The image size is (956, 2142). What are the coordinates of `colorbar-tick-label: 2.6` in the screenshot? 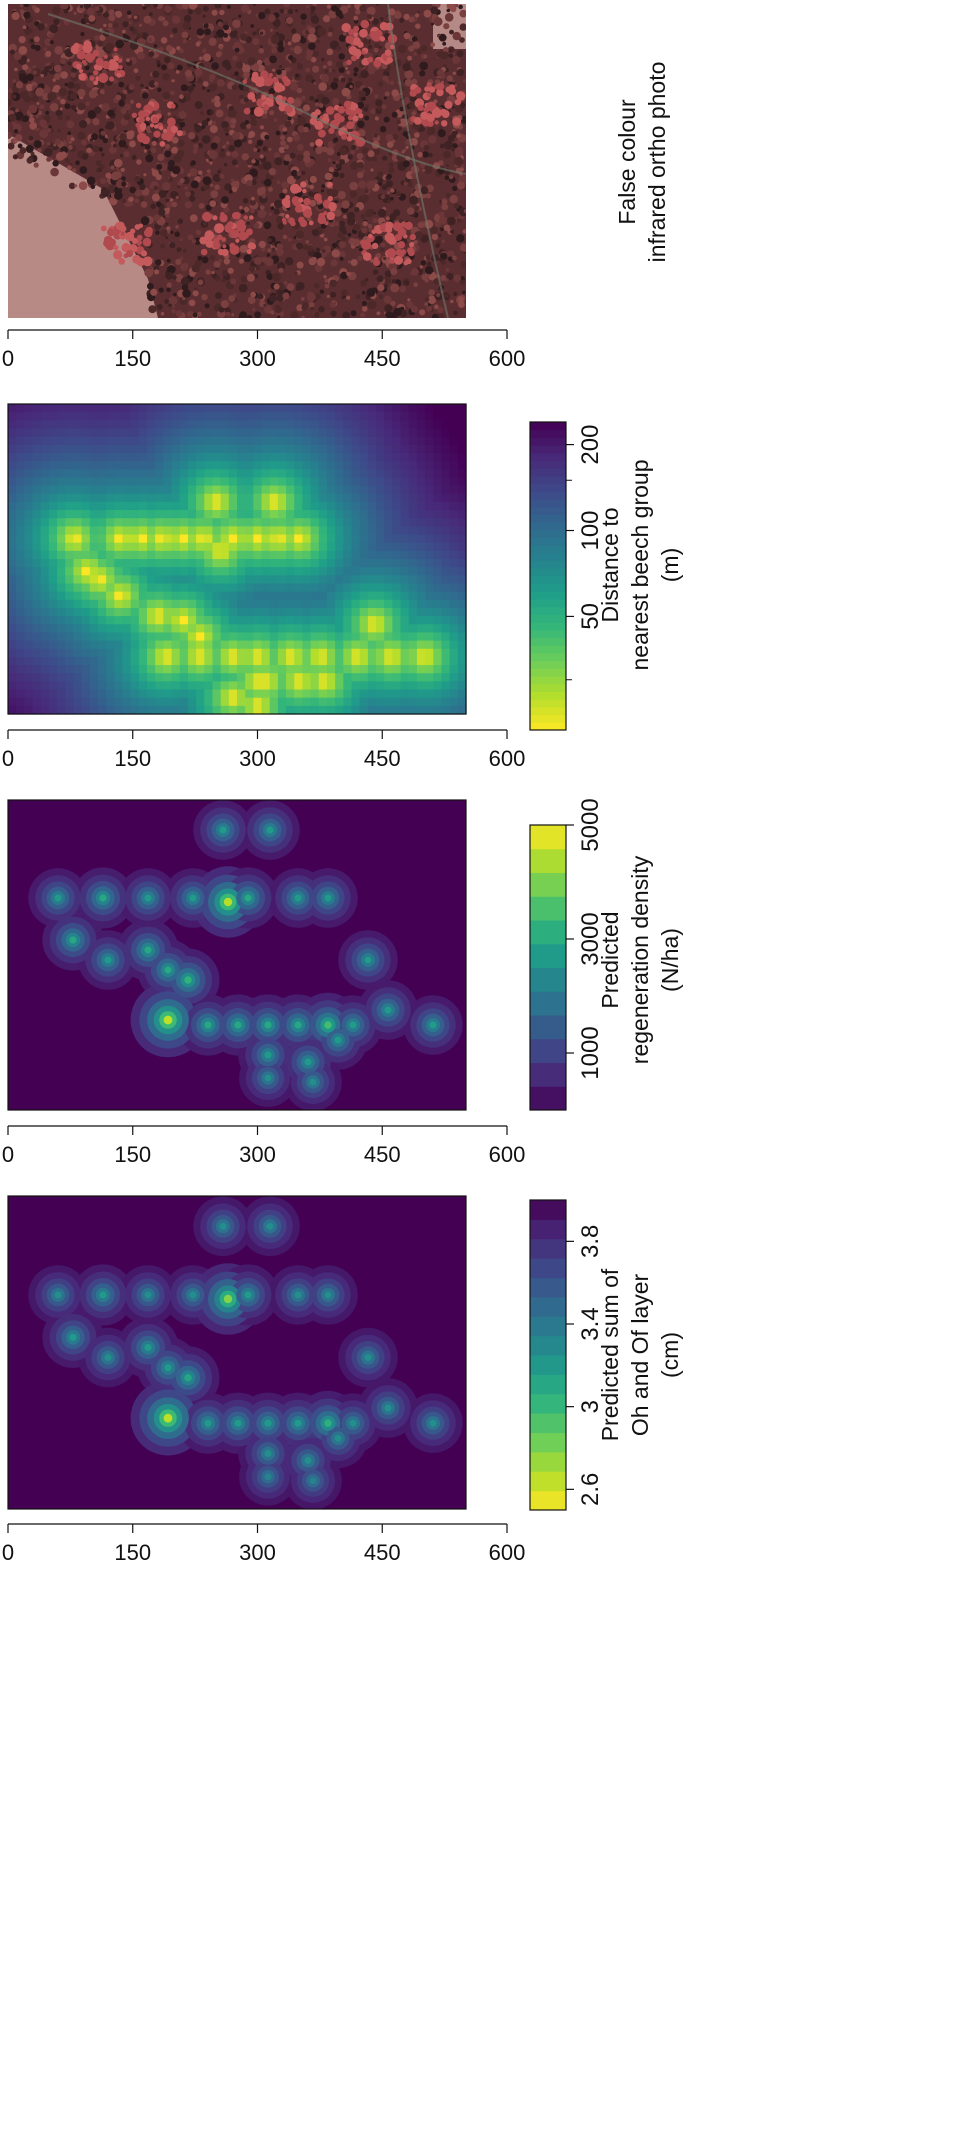 It's located at (590, 1489).